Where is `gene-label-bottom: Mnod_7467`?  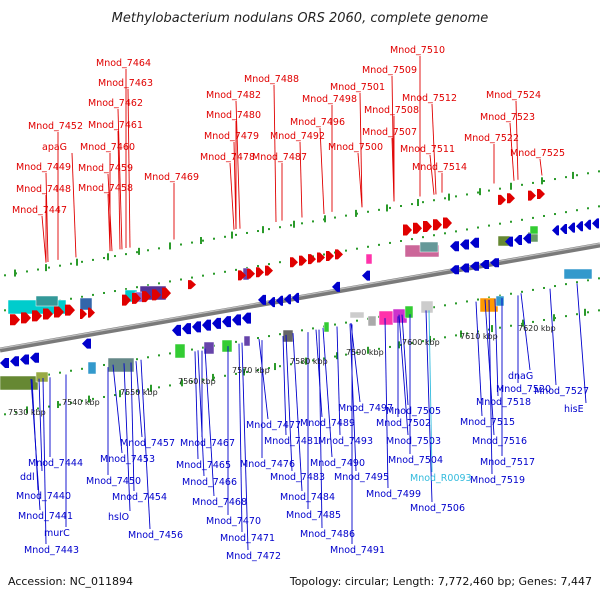 gene-label-bottom: Mnod_7467 is located at coordinates (207, 443).